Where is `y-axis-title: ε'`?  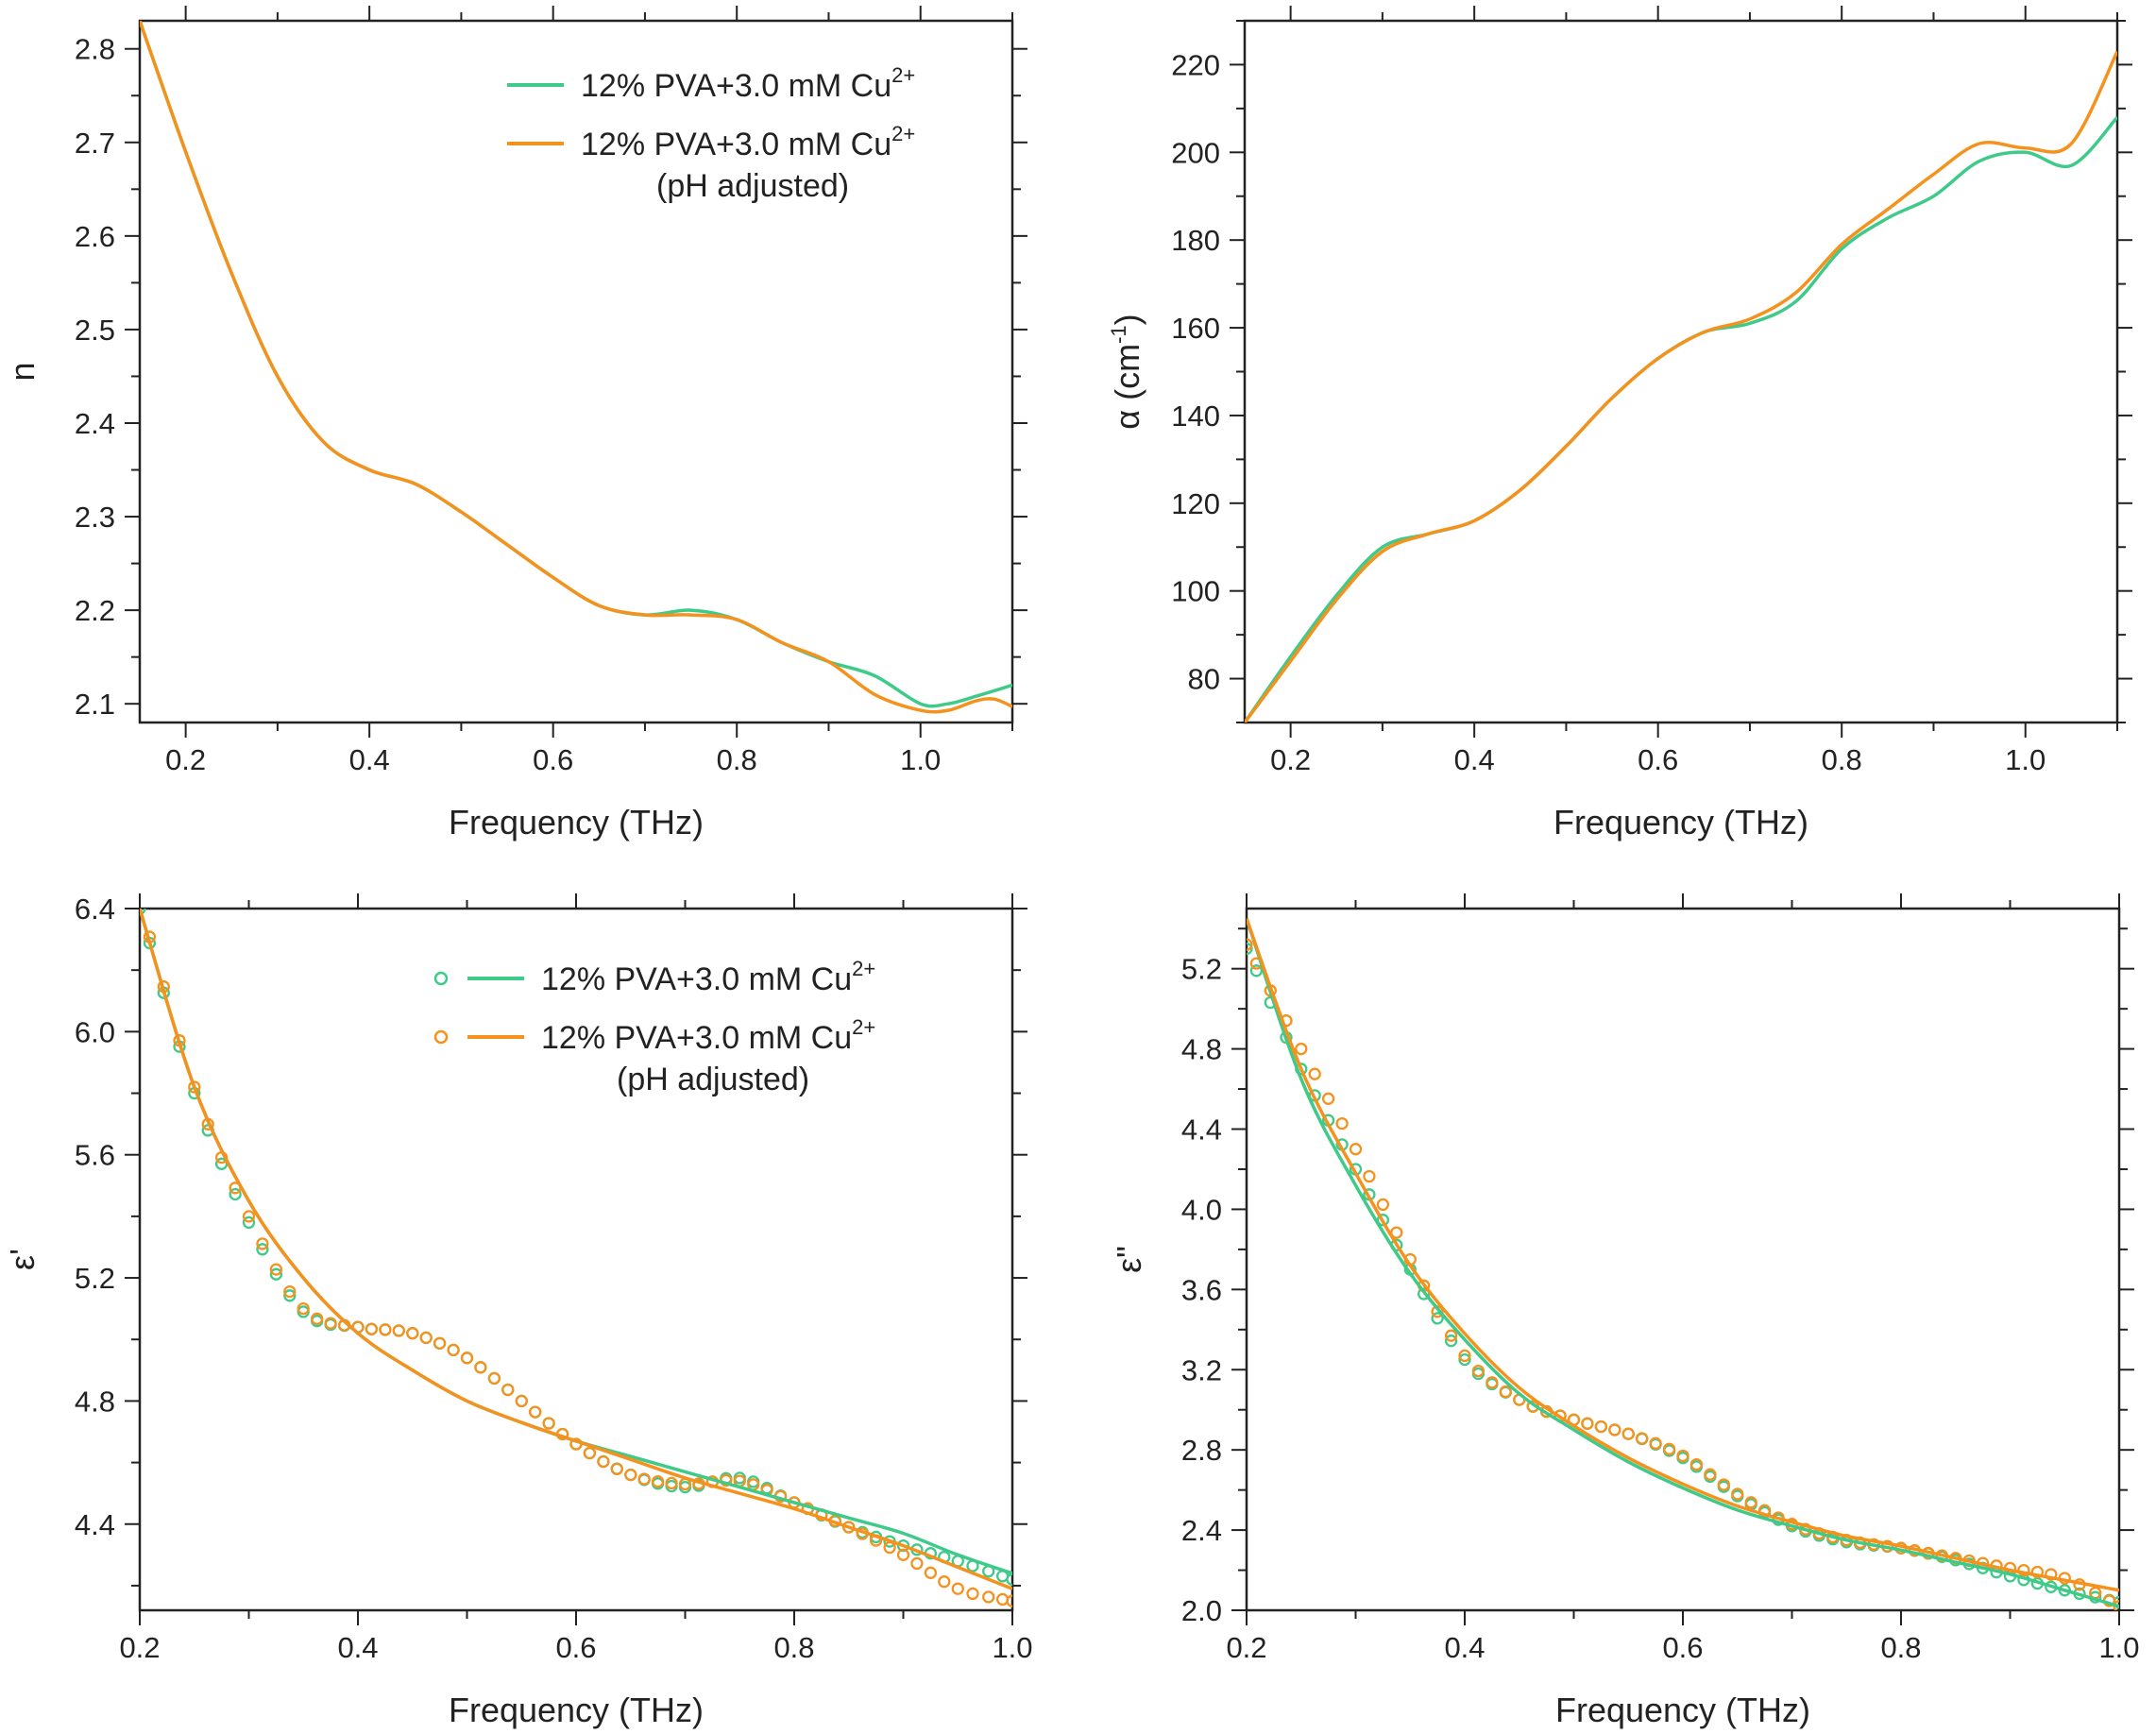 y-axis-title: ε' is located at coordinates (23, 1259).